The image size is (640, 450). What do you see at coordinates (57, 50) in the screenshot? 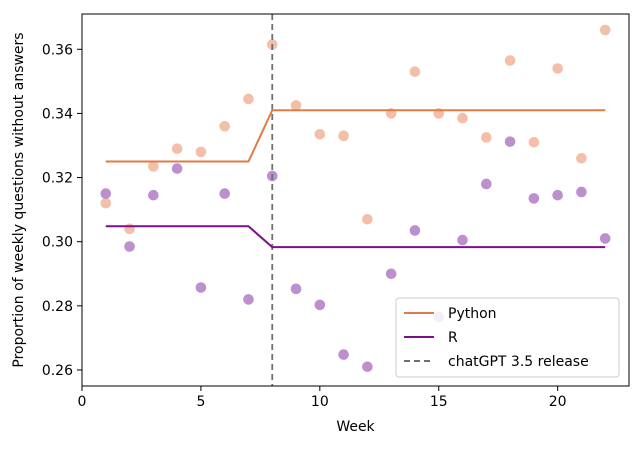
I see `y-tick-label-5: 0.36` at bounding box center [57, 50].